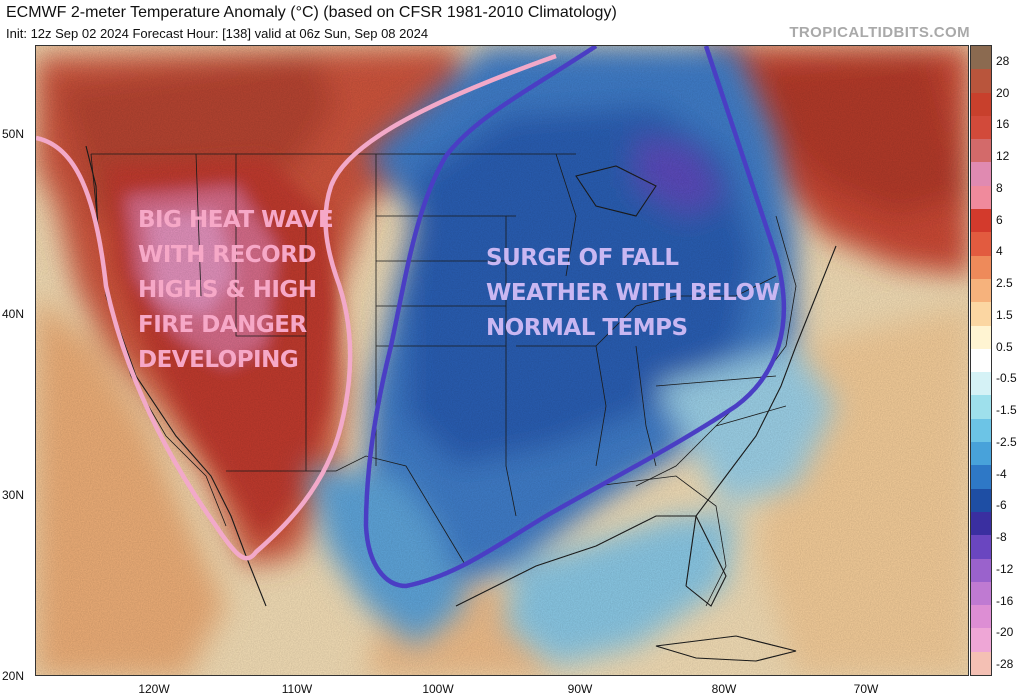 This screenshot has width=1024, height=696. What do you see at coordinates (1003, 124) in the screenshot?
I see `color-scale-label: 16` at bounding box center [1003, 124].